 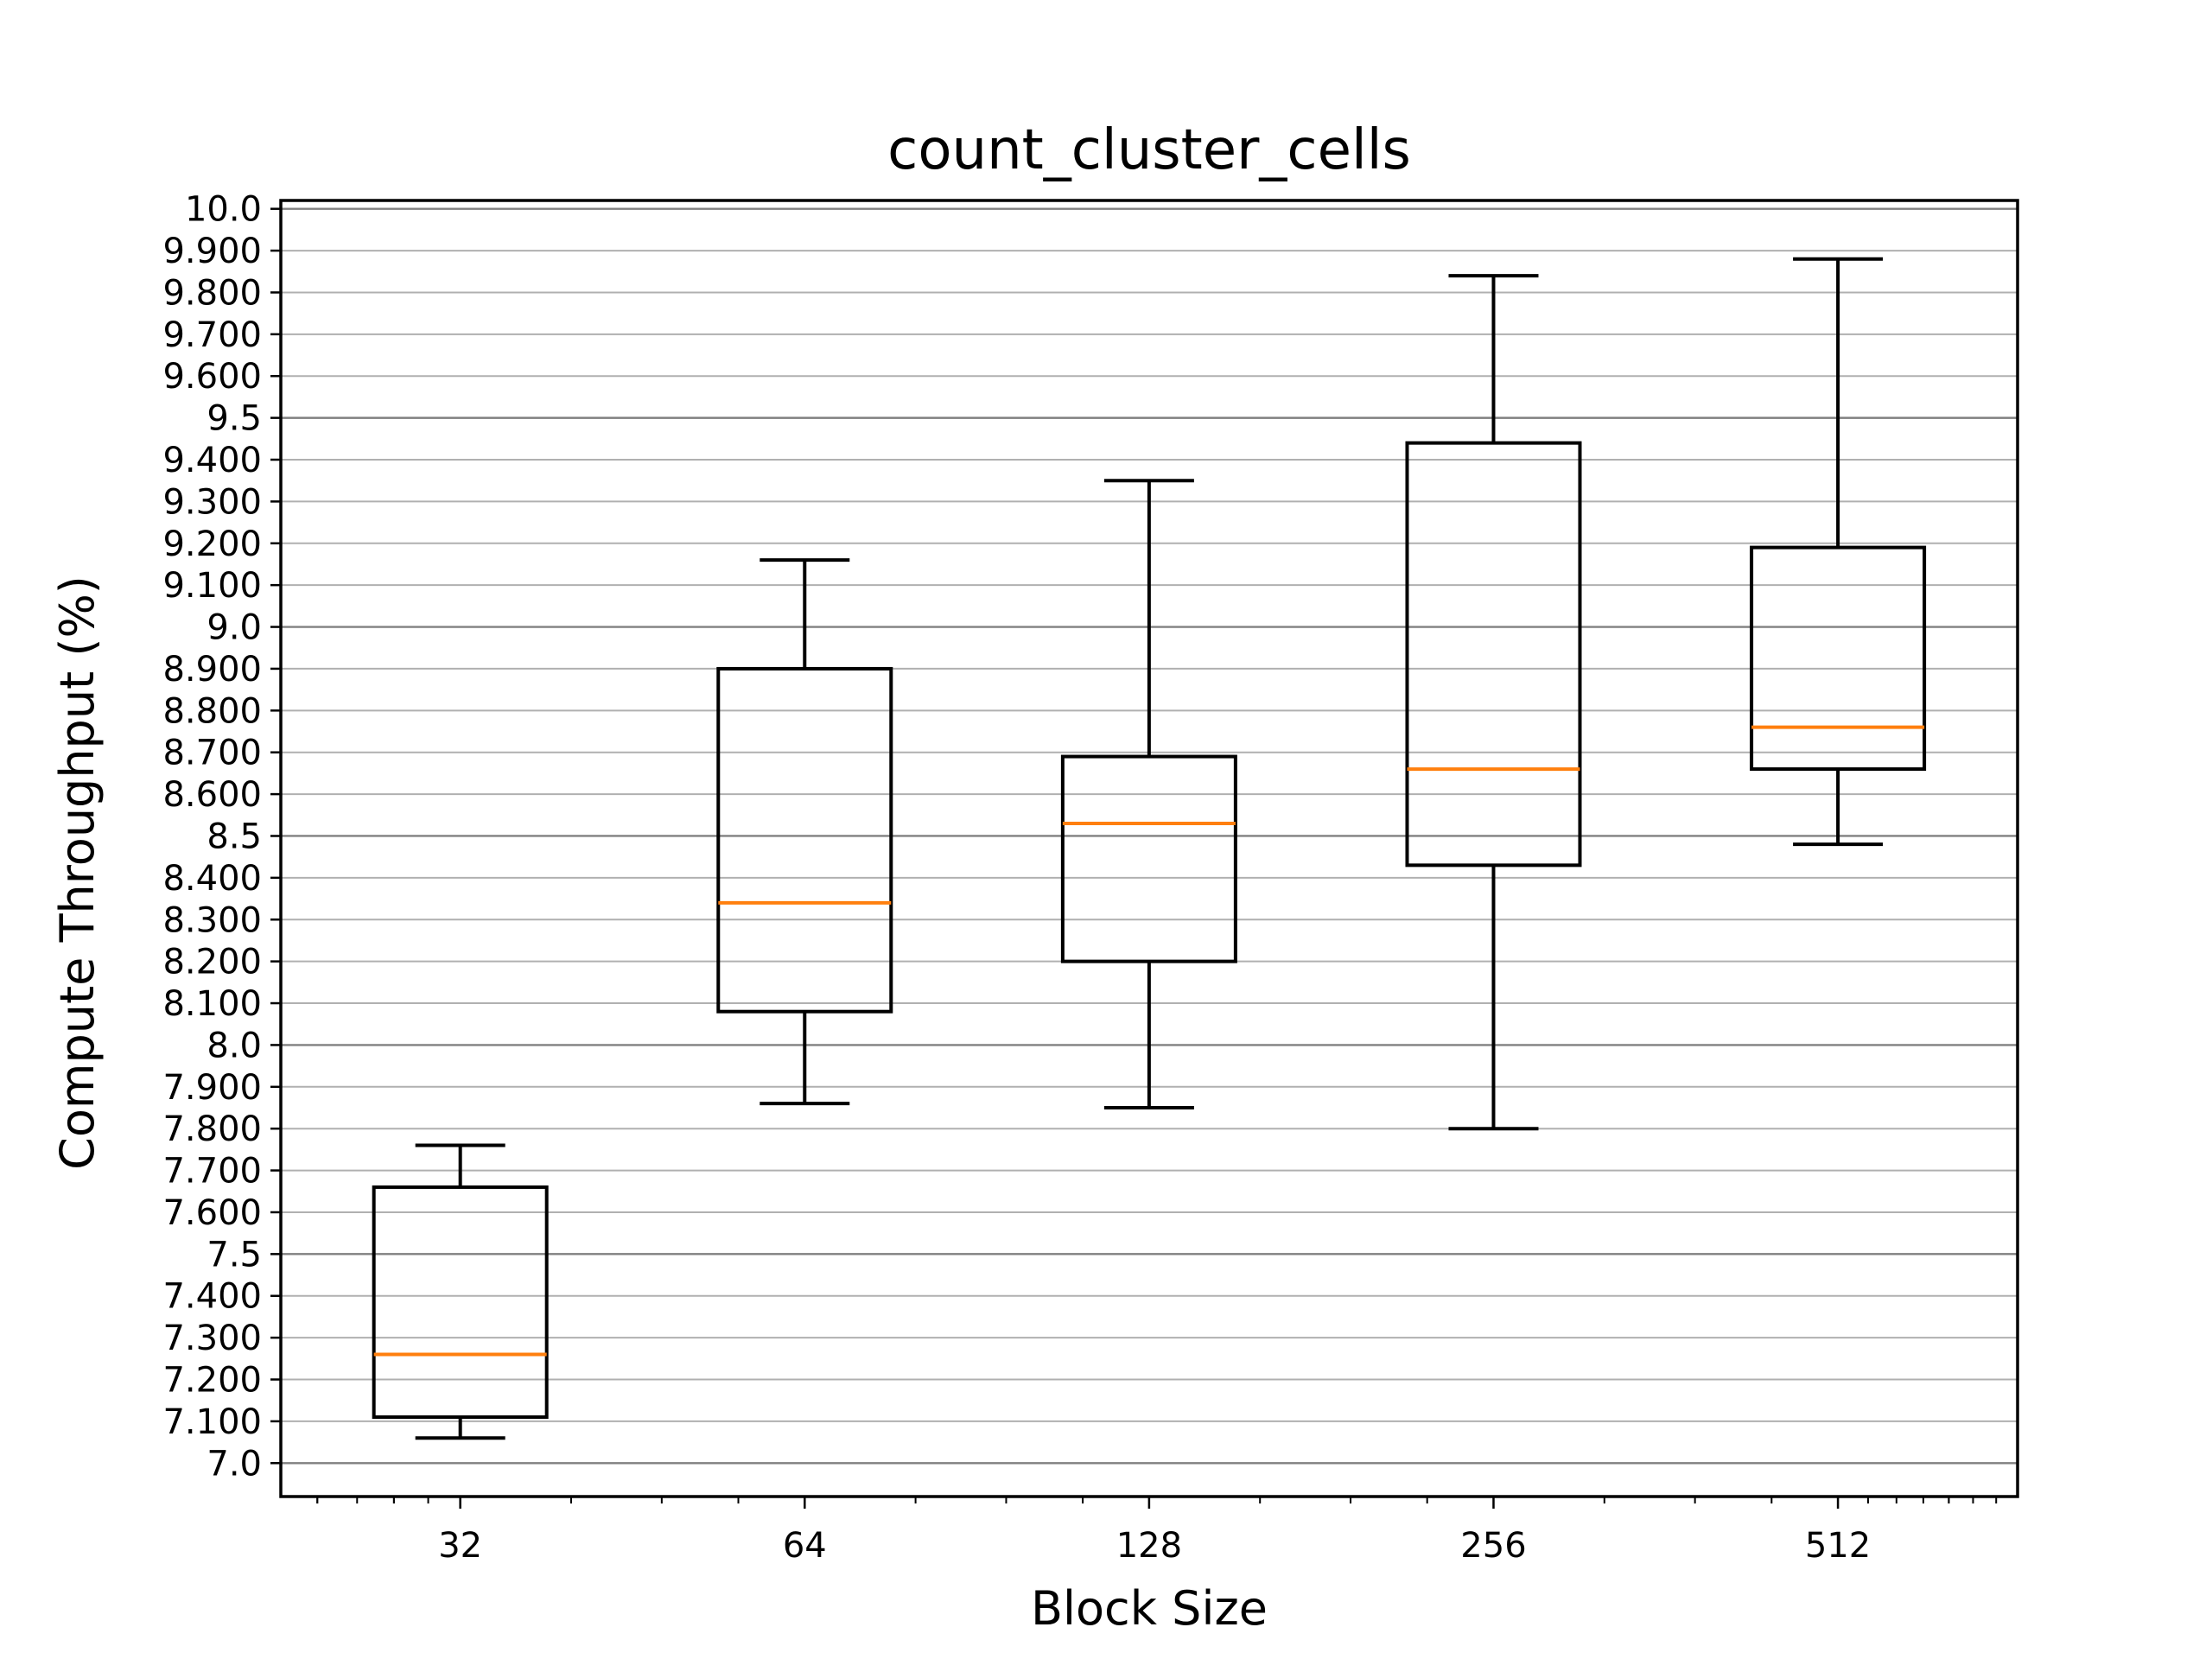 What do you see at coordinates (1149, 150) in the screenshot?
I see `chart-title: count_cluster_cells` at bounding box center [1149, 150].